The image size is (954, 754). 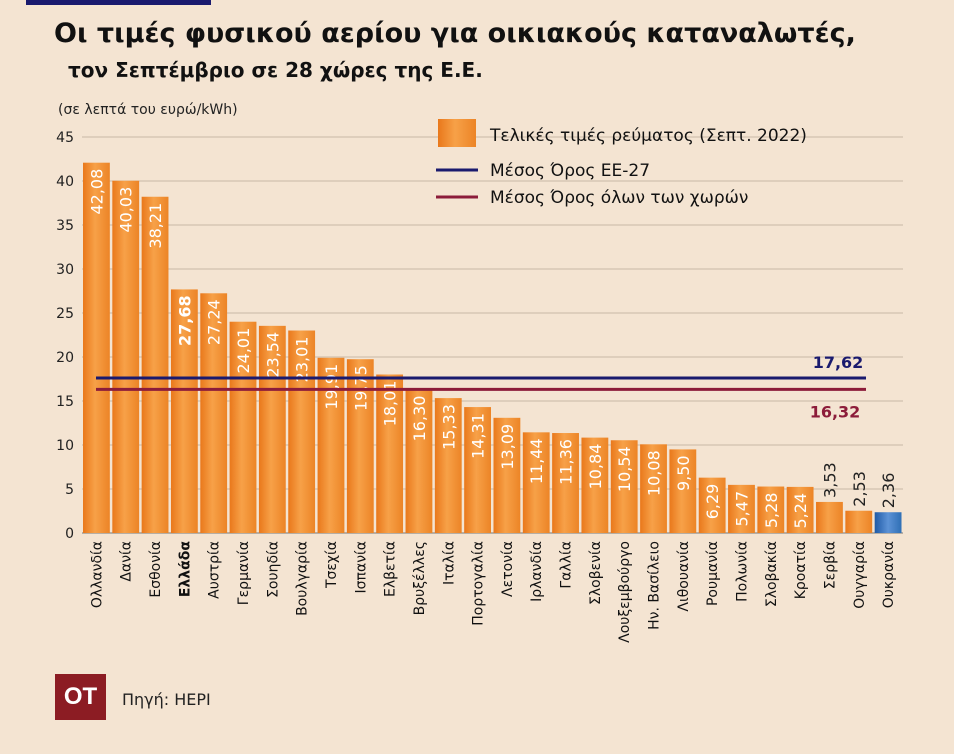 I want to click on bar-value-label: 5,47, so click(x=741, y=509).